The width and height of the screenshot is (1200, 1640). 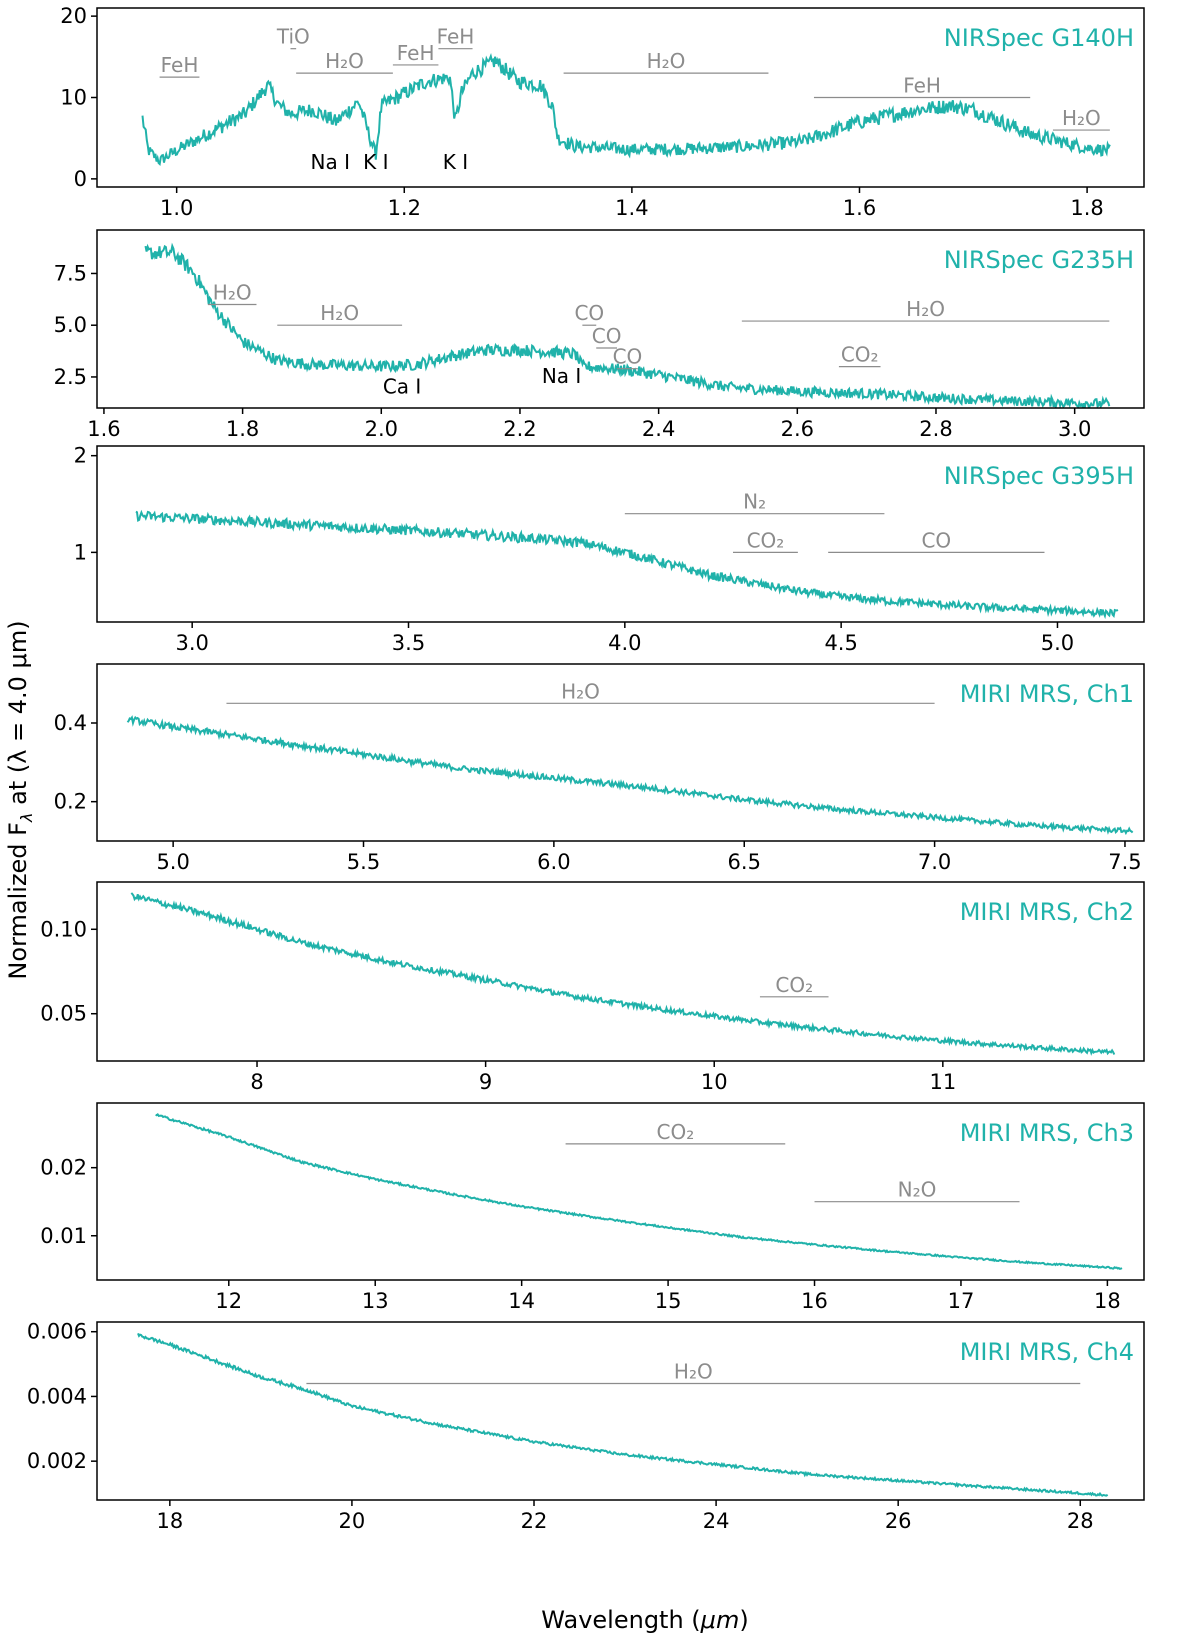 What do you see at coordinates (961, 1301) in the screenshot?
I see `x-tick-label: 17` at bounding box center [961, 1301].